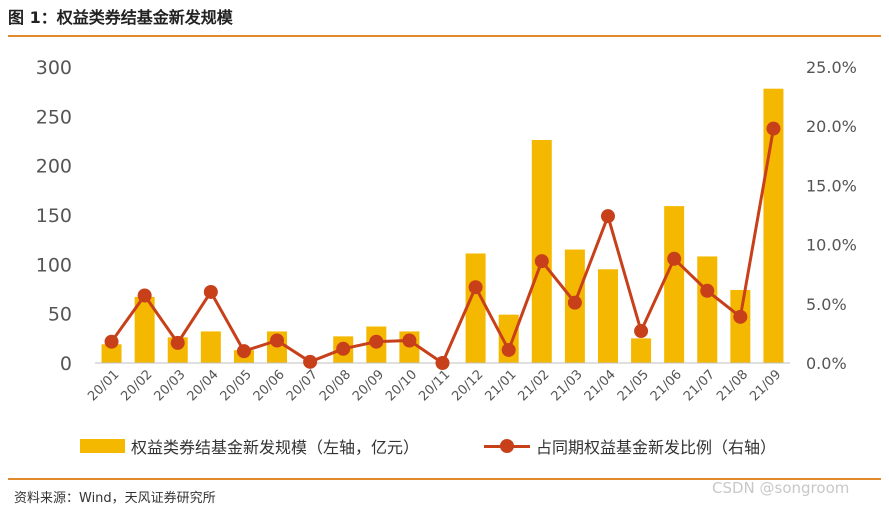 The height and width of the screenshot is (509, 889). I want to click on x-axis-tick-label: 20/02, so click(136, 385).